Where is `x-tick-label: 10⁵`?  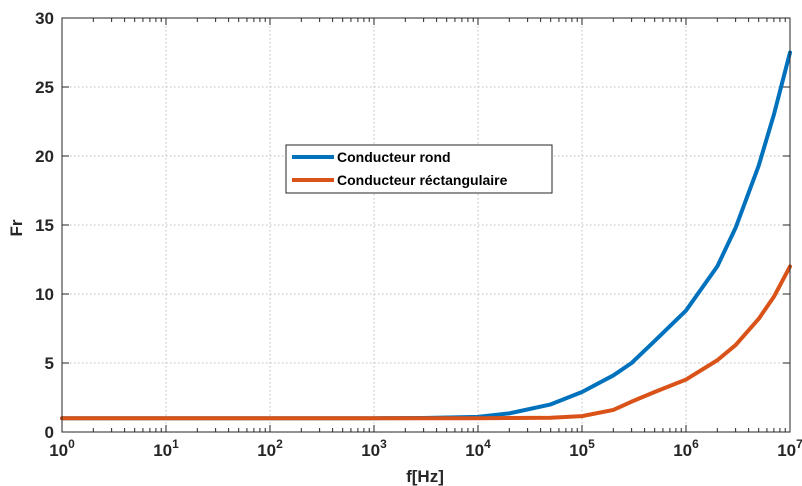
x-tick-label: 10⁵ is located at coordinates (582, 448).